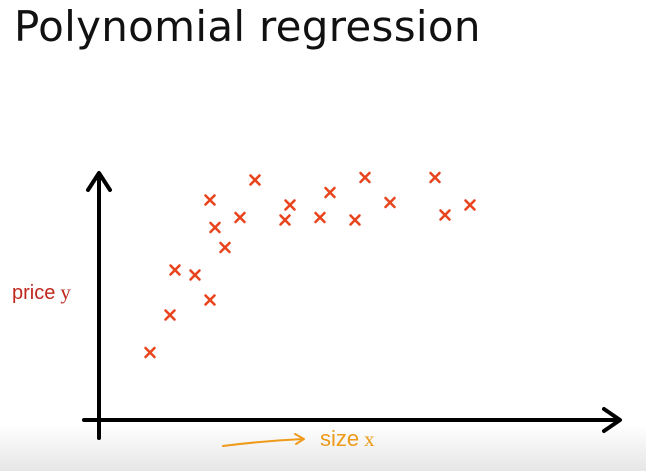  What do you see at coordinates (34, 293) in the screenshot?
I see `y-axis-label-word: price` at bounding box center [34, 293].